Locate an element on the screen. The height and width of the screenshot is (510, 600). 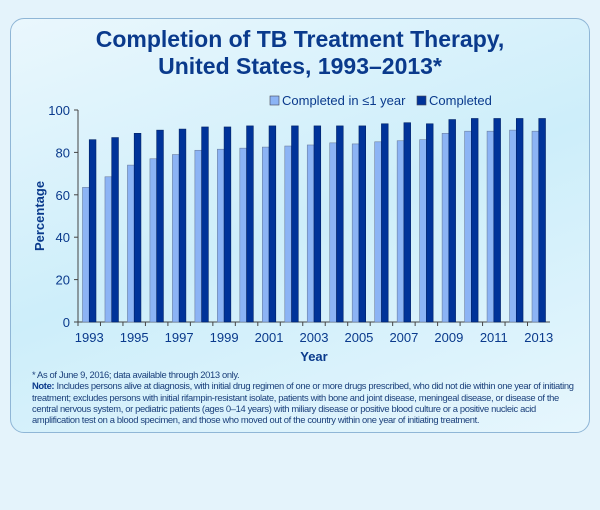
x-tick-label: 1995 is located at coordinates (134, 337).